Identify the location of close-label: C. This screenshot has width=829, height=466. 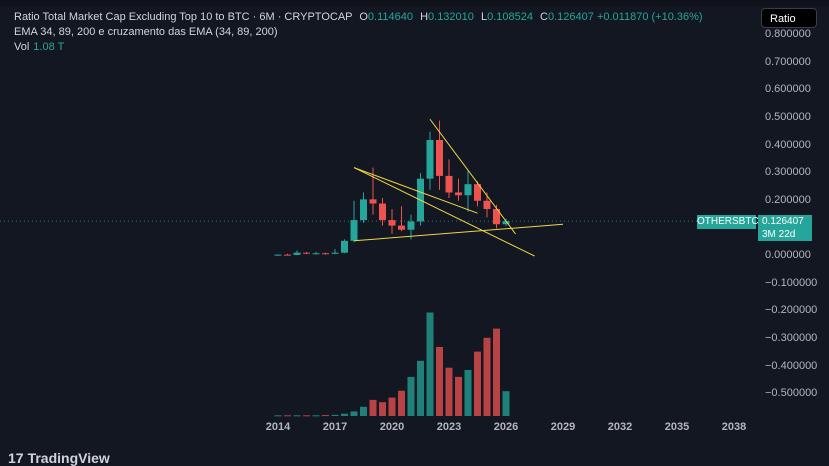
(544, 17).